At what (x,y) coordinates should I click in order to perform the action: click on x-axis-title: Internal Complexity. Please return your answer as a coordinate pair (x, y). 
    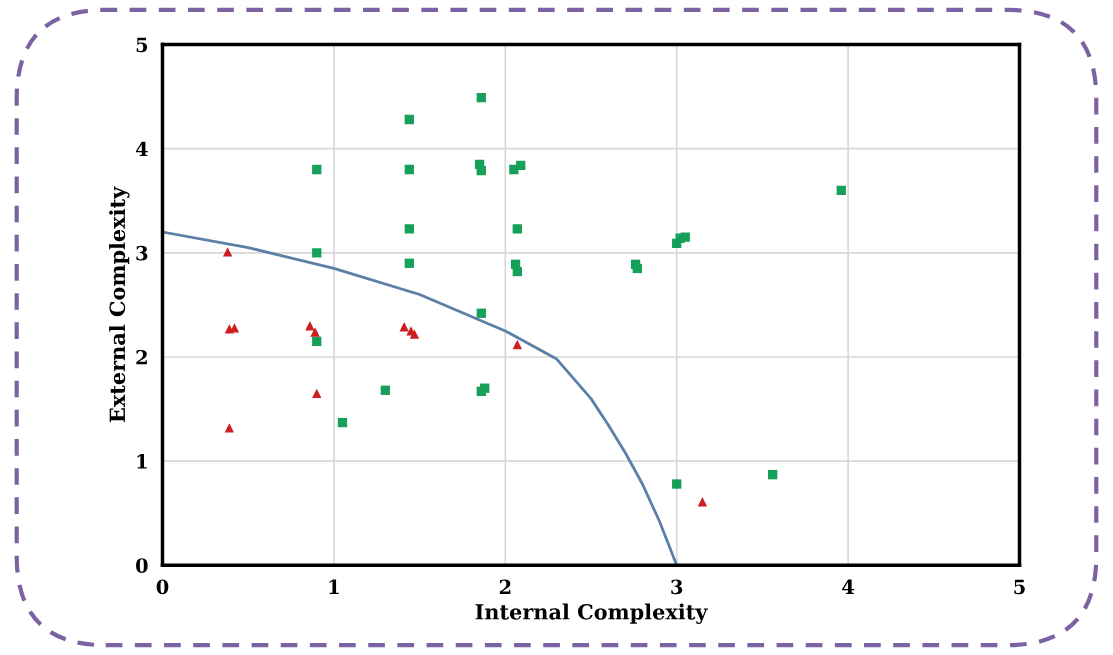
    Looking at the image, I should click on (591, 613).